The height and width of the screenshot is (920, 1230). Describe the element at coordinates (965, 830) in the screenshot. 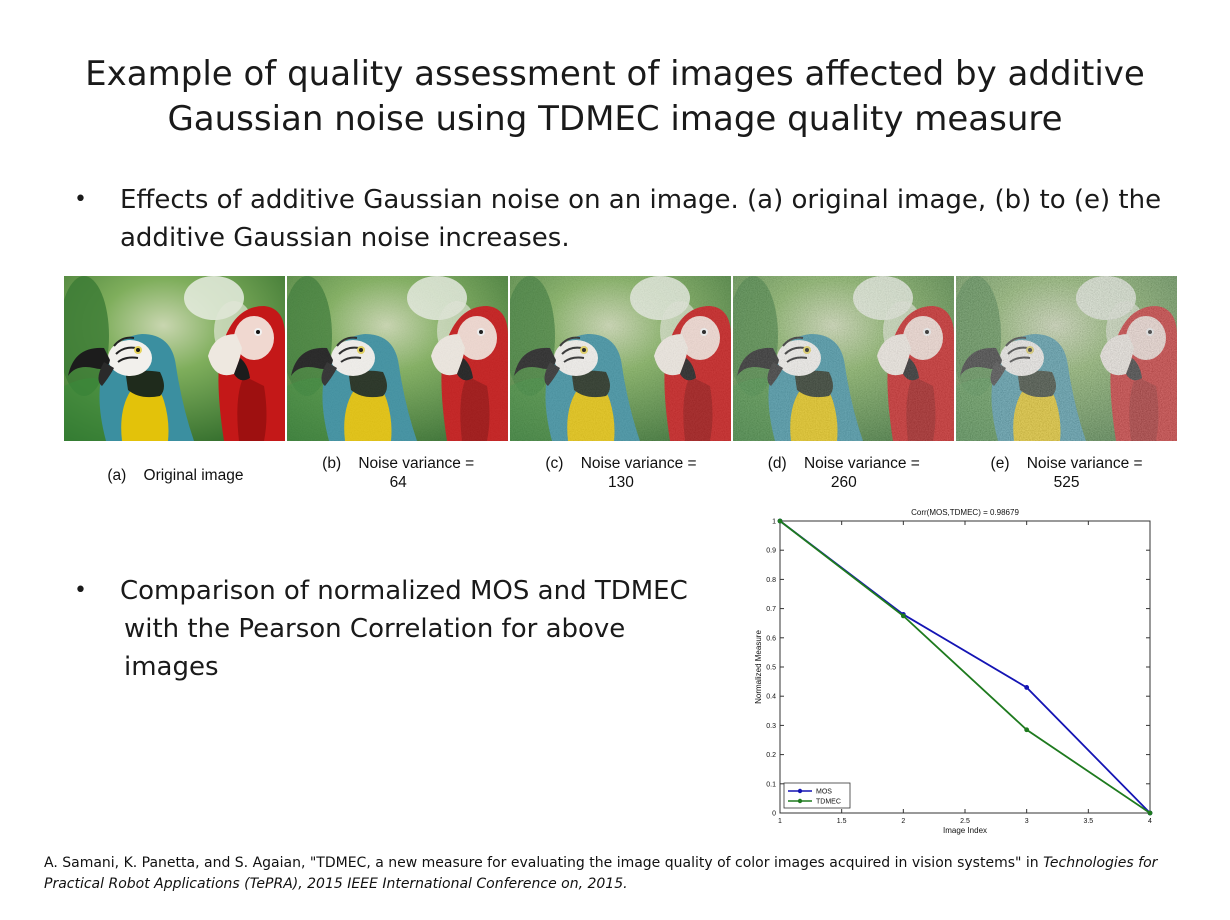

I see `x-axis-label: Image Index` at that location.